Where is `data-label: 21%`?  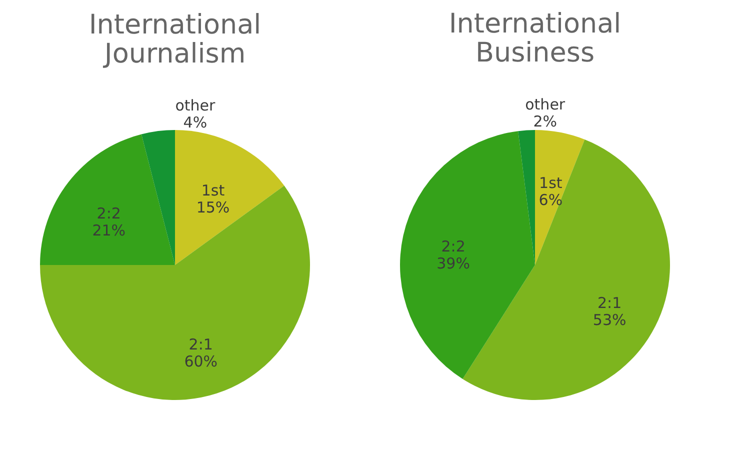
data-label: 21% is located at coordinates (109, 231).